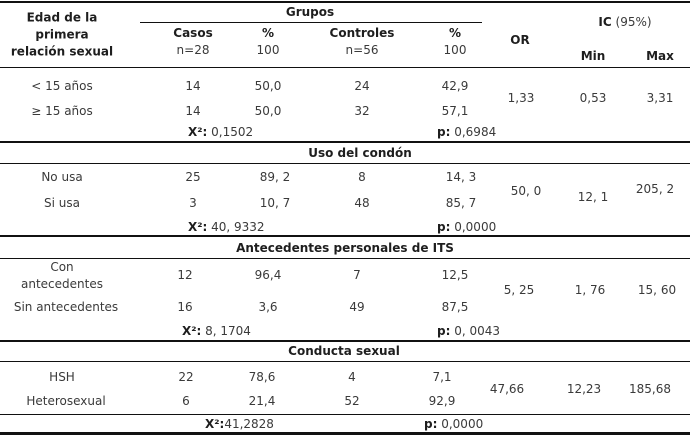 The image size is (690, 437). I want to click on controles-cell: 48, so click(362, 203).